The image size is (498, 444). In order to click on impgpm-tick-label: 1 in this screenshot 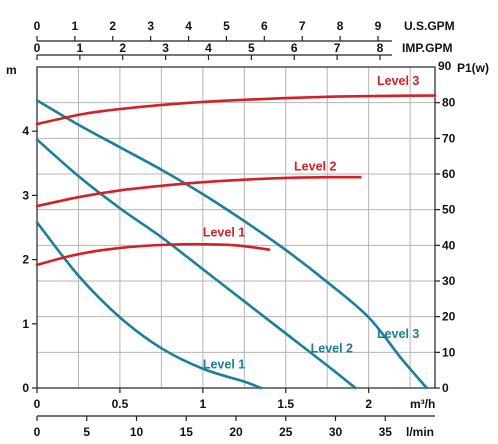, I will do `click(80, 48)`.